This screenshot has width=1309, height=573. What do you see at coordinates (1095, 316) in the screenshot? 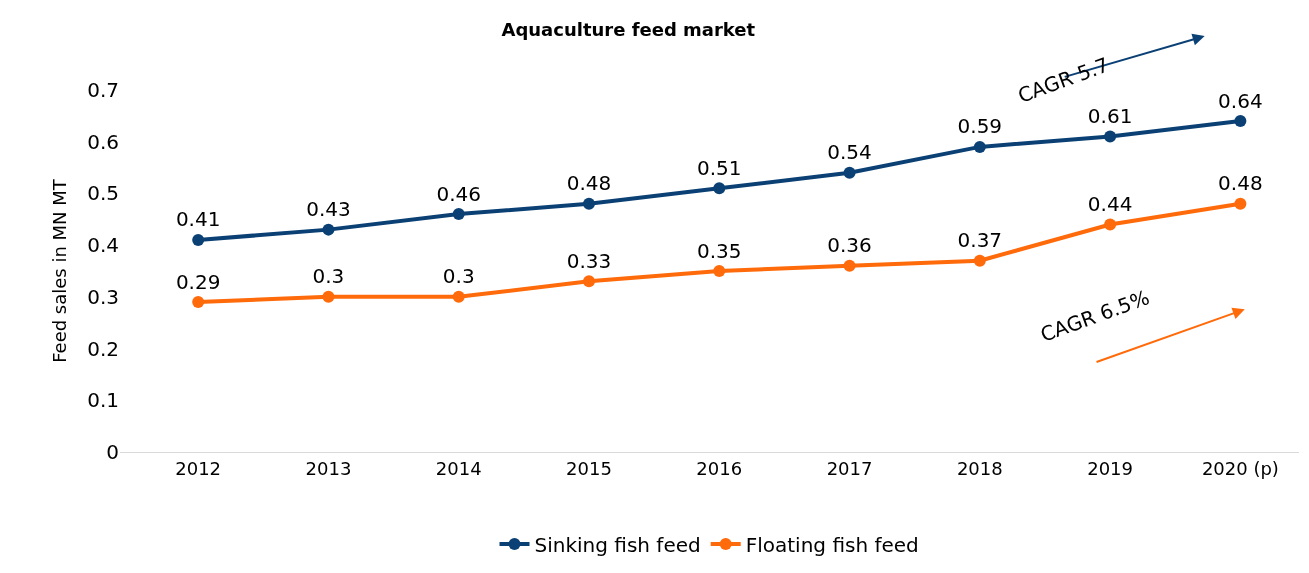
I see `annotation: CAGR 6.5%` at bounding box center [1095, 316].